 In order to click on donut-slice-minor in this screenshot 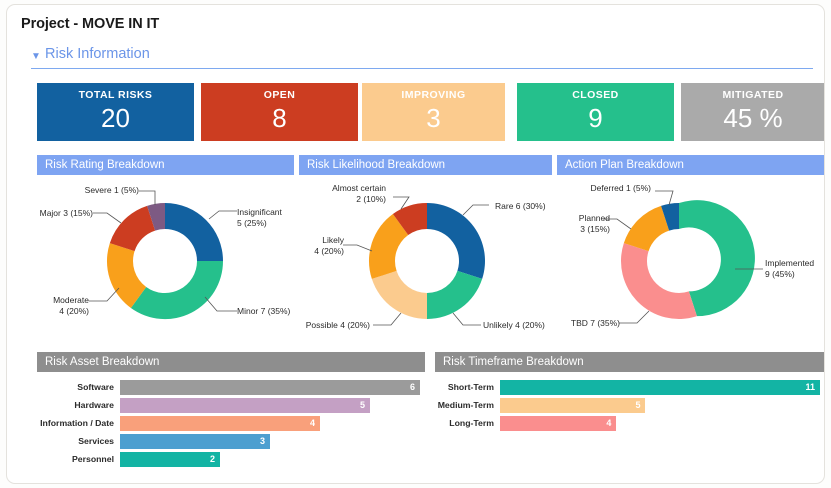, I will do `click(177, 290)`.